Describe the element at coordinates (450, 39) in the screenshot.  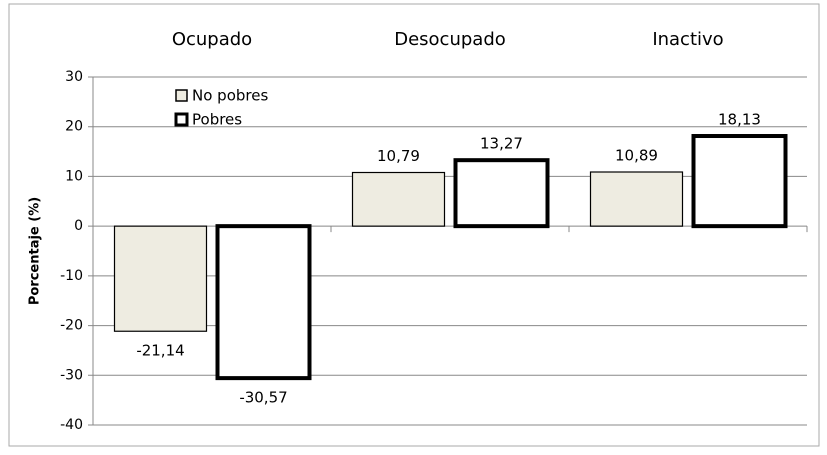
I see `category-label: Desocupado` at that location.